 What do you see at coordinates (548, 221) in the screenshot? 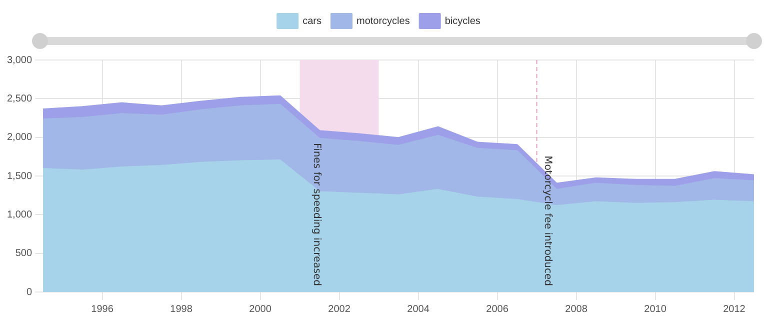
I see `ref-line-label: Motorcycle fee introduced` at bounding box center [548, 221].